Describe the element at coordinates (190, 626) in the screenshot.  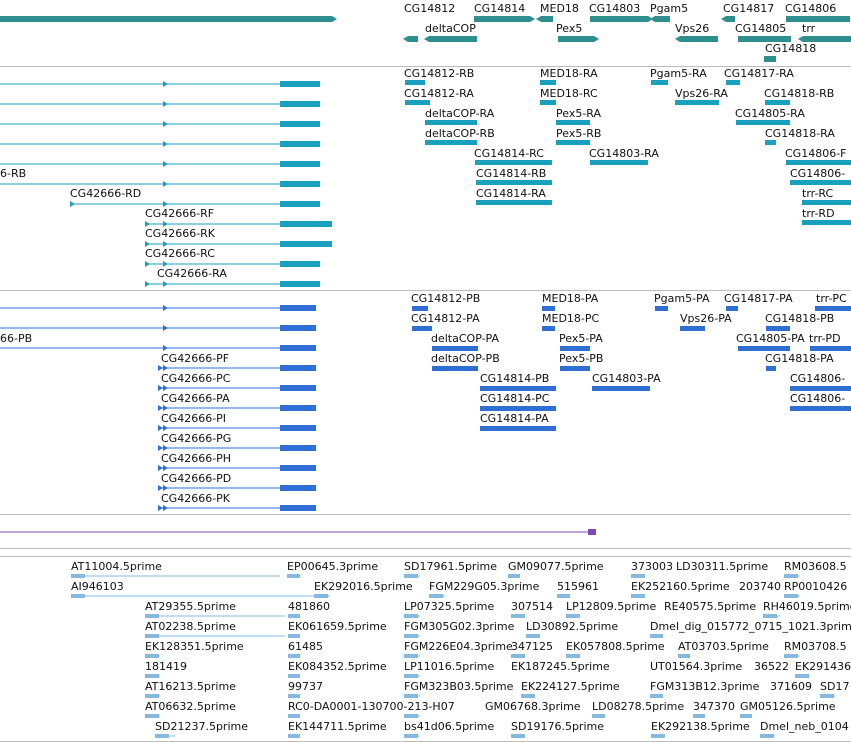
I see `est-label: AT02238.5prime` at that location.